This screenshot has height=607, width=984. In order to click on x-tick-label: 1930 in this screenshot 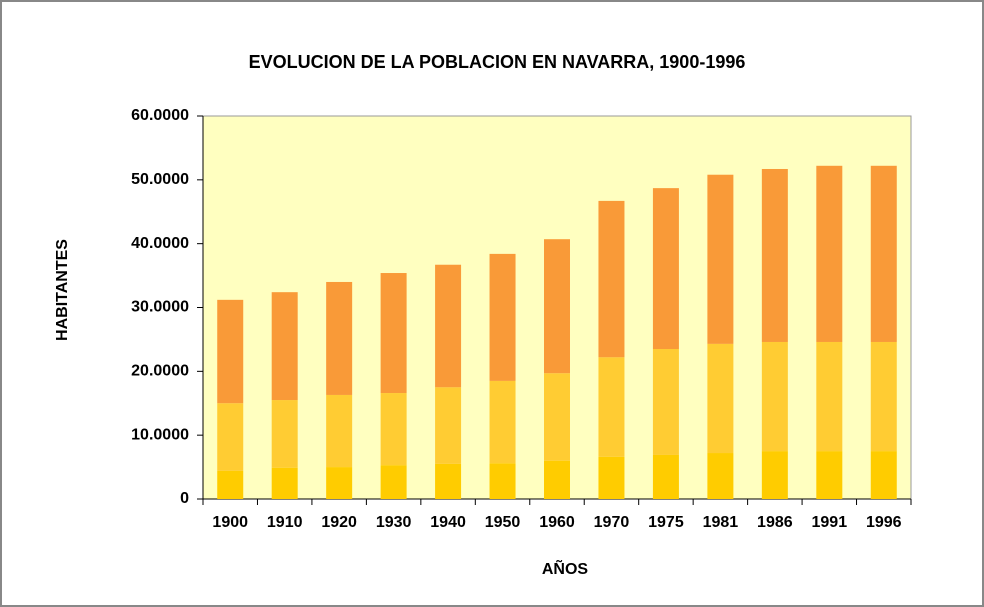, I will do `click(394, 522)`.